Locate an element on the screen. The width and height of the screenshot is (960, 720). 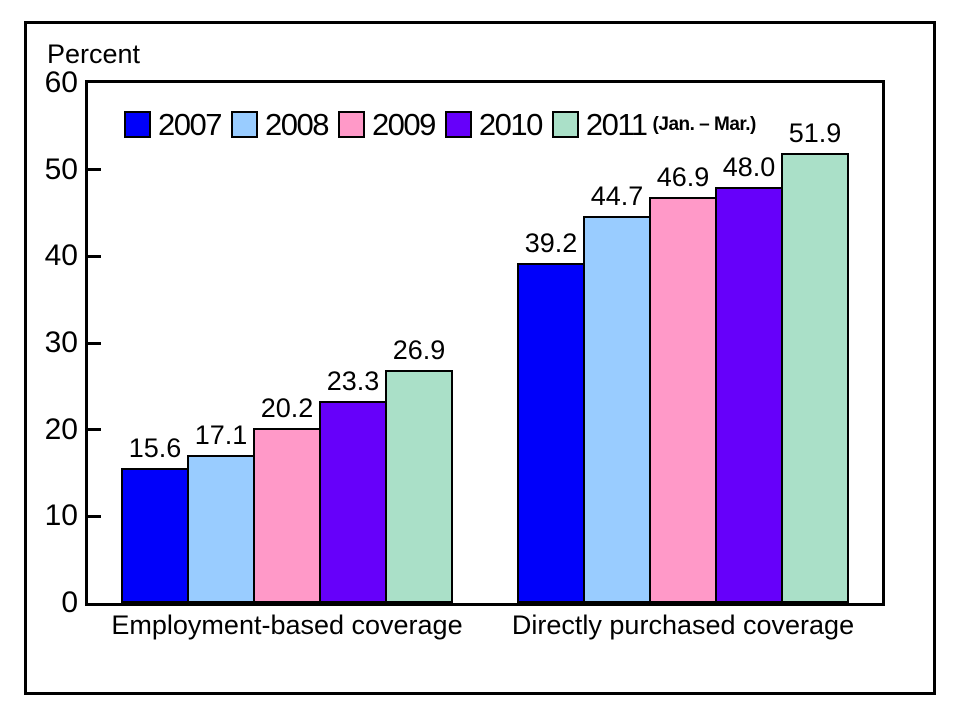
bar-2007-group2 is located at coordinates (551, 433).